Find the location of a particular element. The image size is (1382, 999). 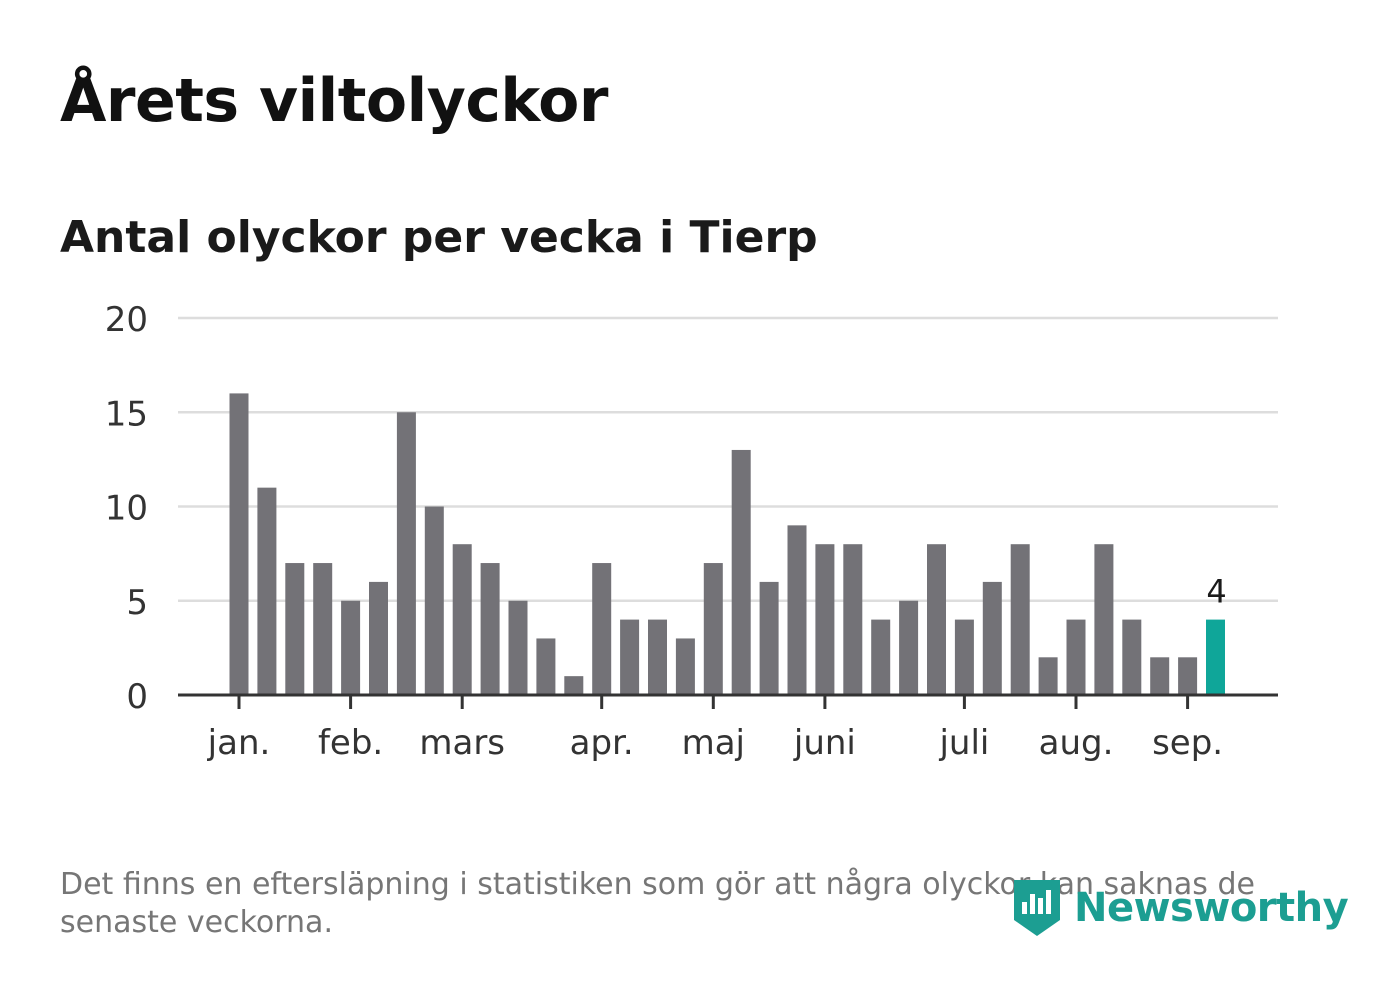

brand-logo: Newsworthy is located at coordinates (1179, 908).